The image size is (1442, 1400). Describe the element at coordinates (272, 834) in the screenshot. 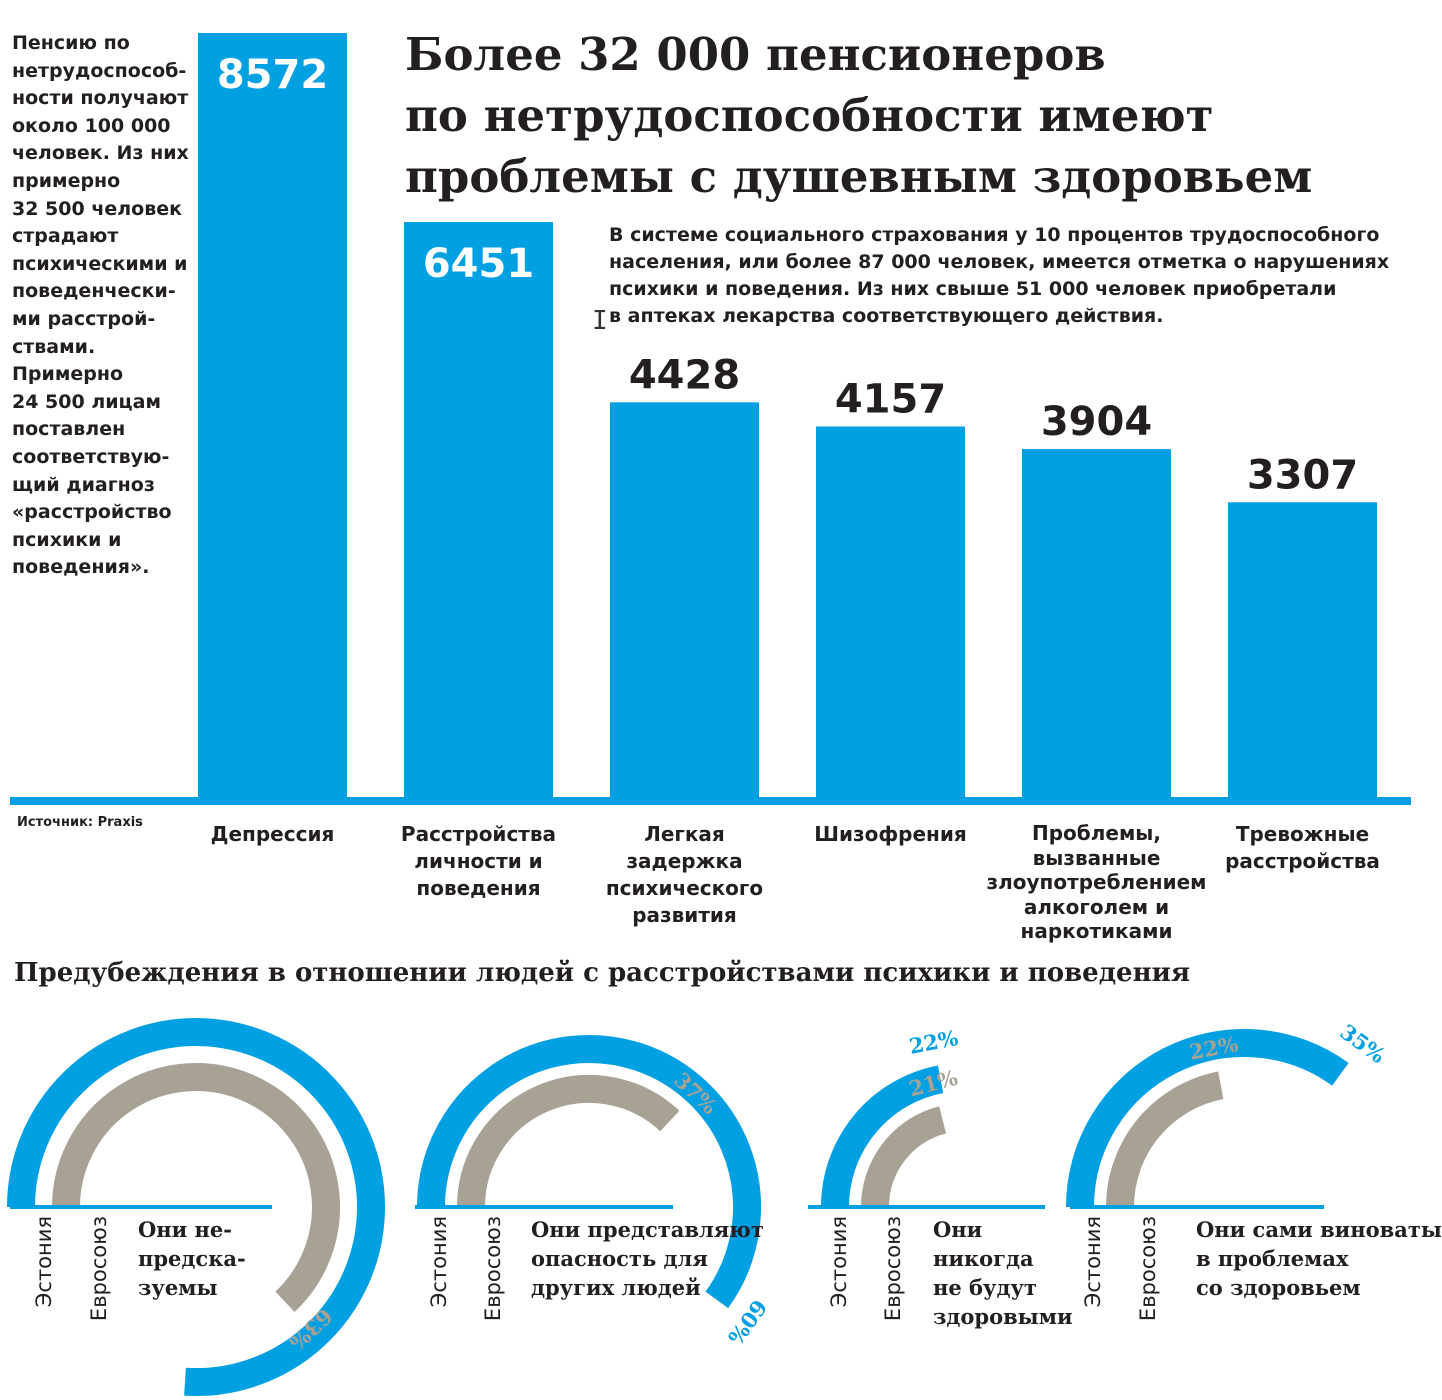

I see `category-label: Депрессия` at that location.